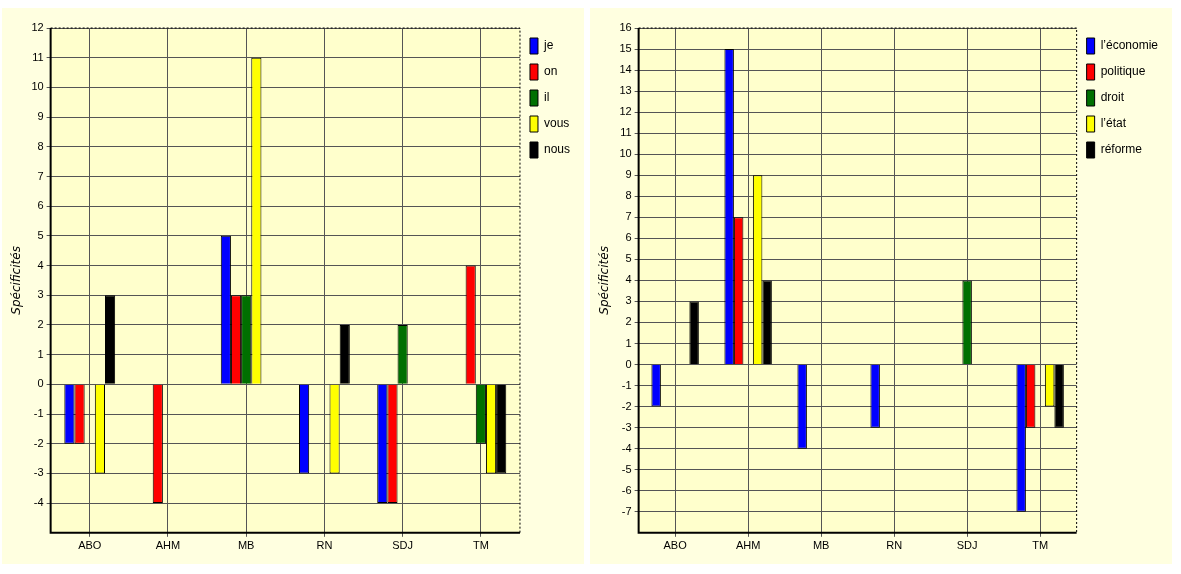 This screenshot has height=574, width=1181. Describe the element at coordinates (557, 149) in the screenshot. I see `legend-label: nous` at that location.